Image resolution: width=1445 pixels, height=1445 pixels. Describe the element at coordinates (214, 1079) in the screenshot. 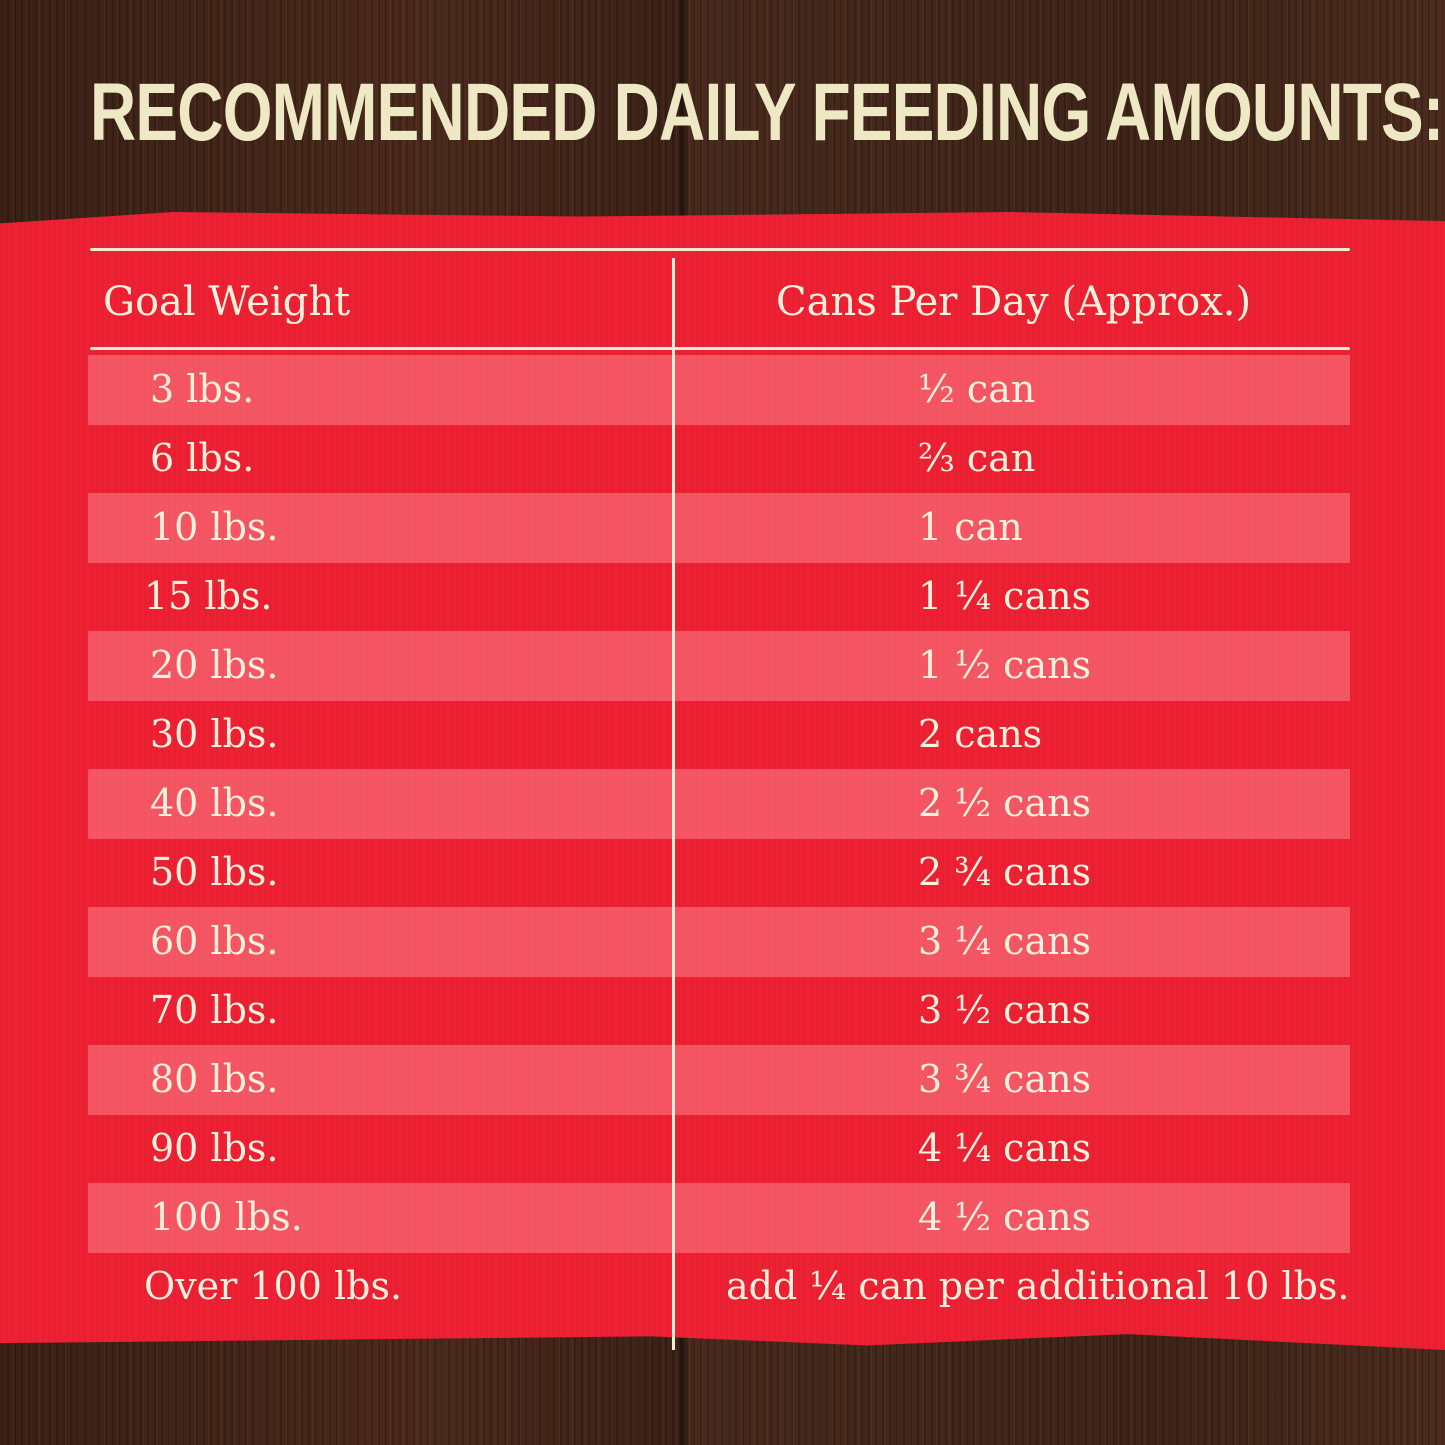

I see `goal-weight-cell: 80 lbs.` at that location.